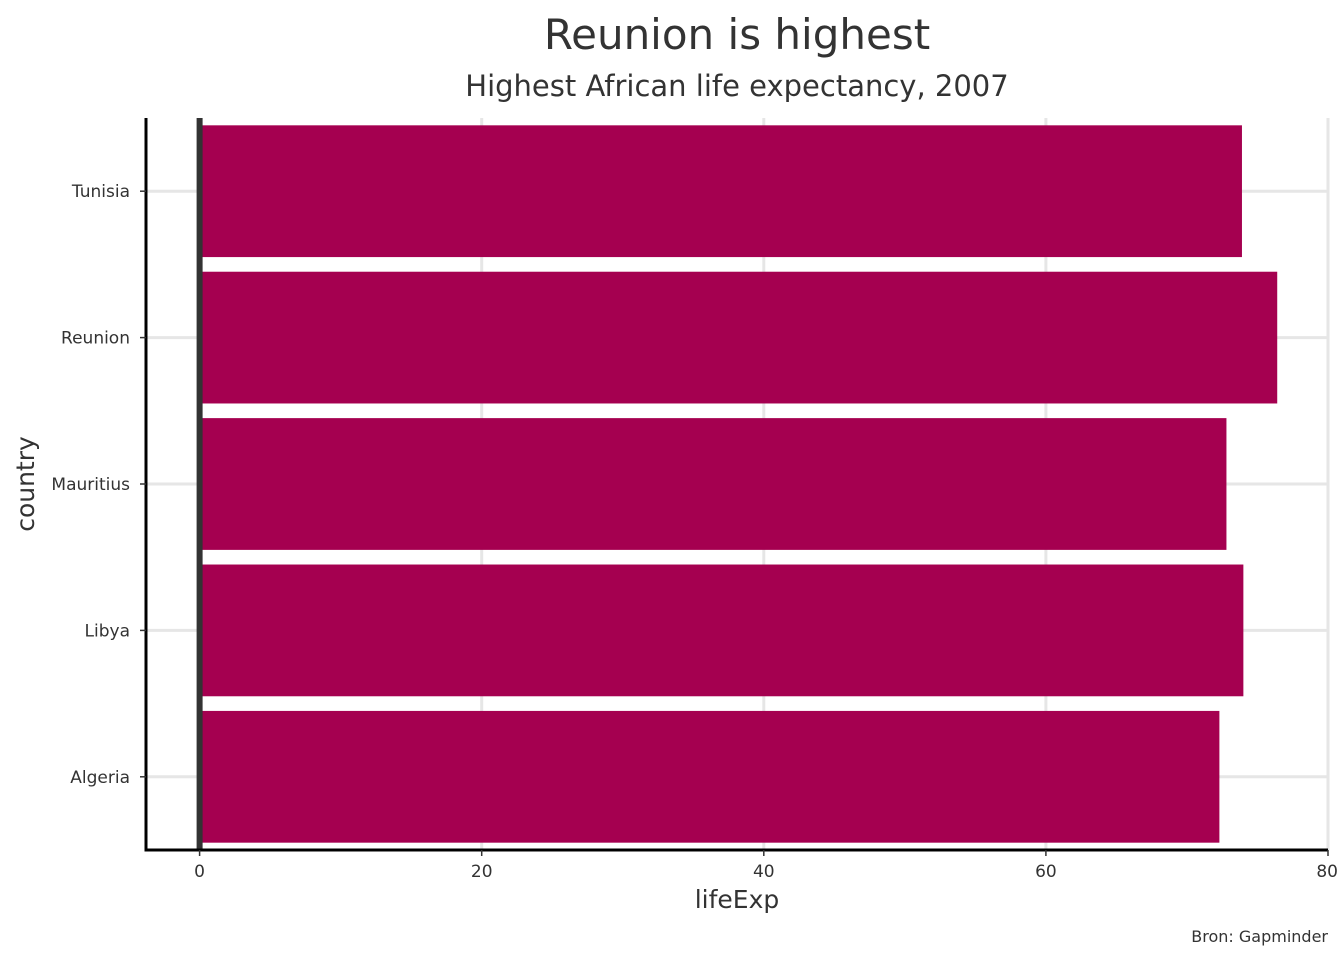 The width and height of the screenshot is (1344, 960). I want to click on y-tick-label: Tunisia, so click(100, 192).